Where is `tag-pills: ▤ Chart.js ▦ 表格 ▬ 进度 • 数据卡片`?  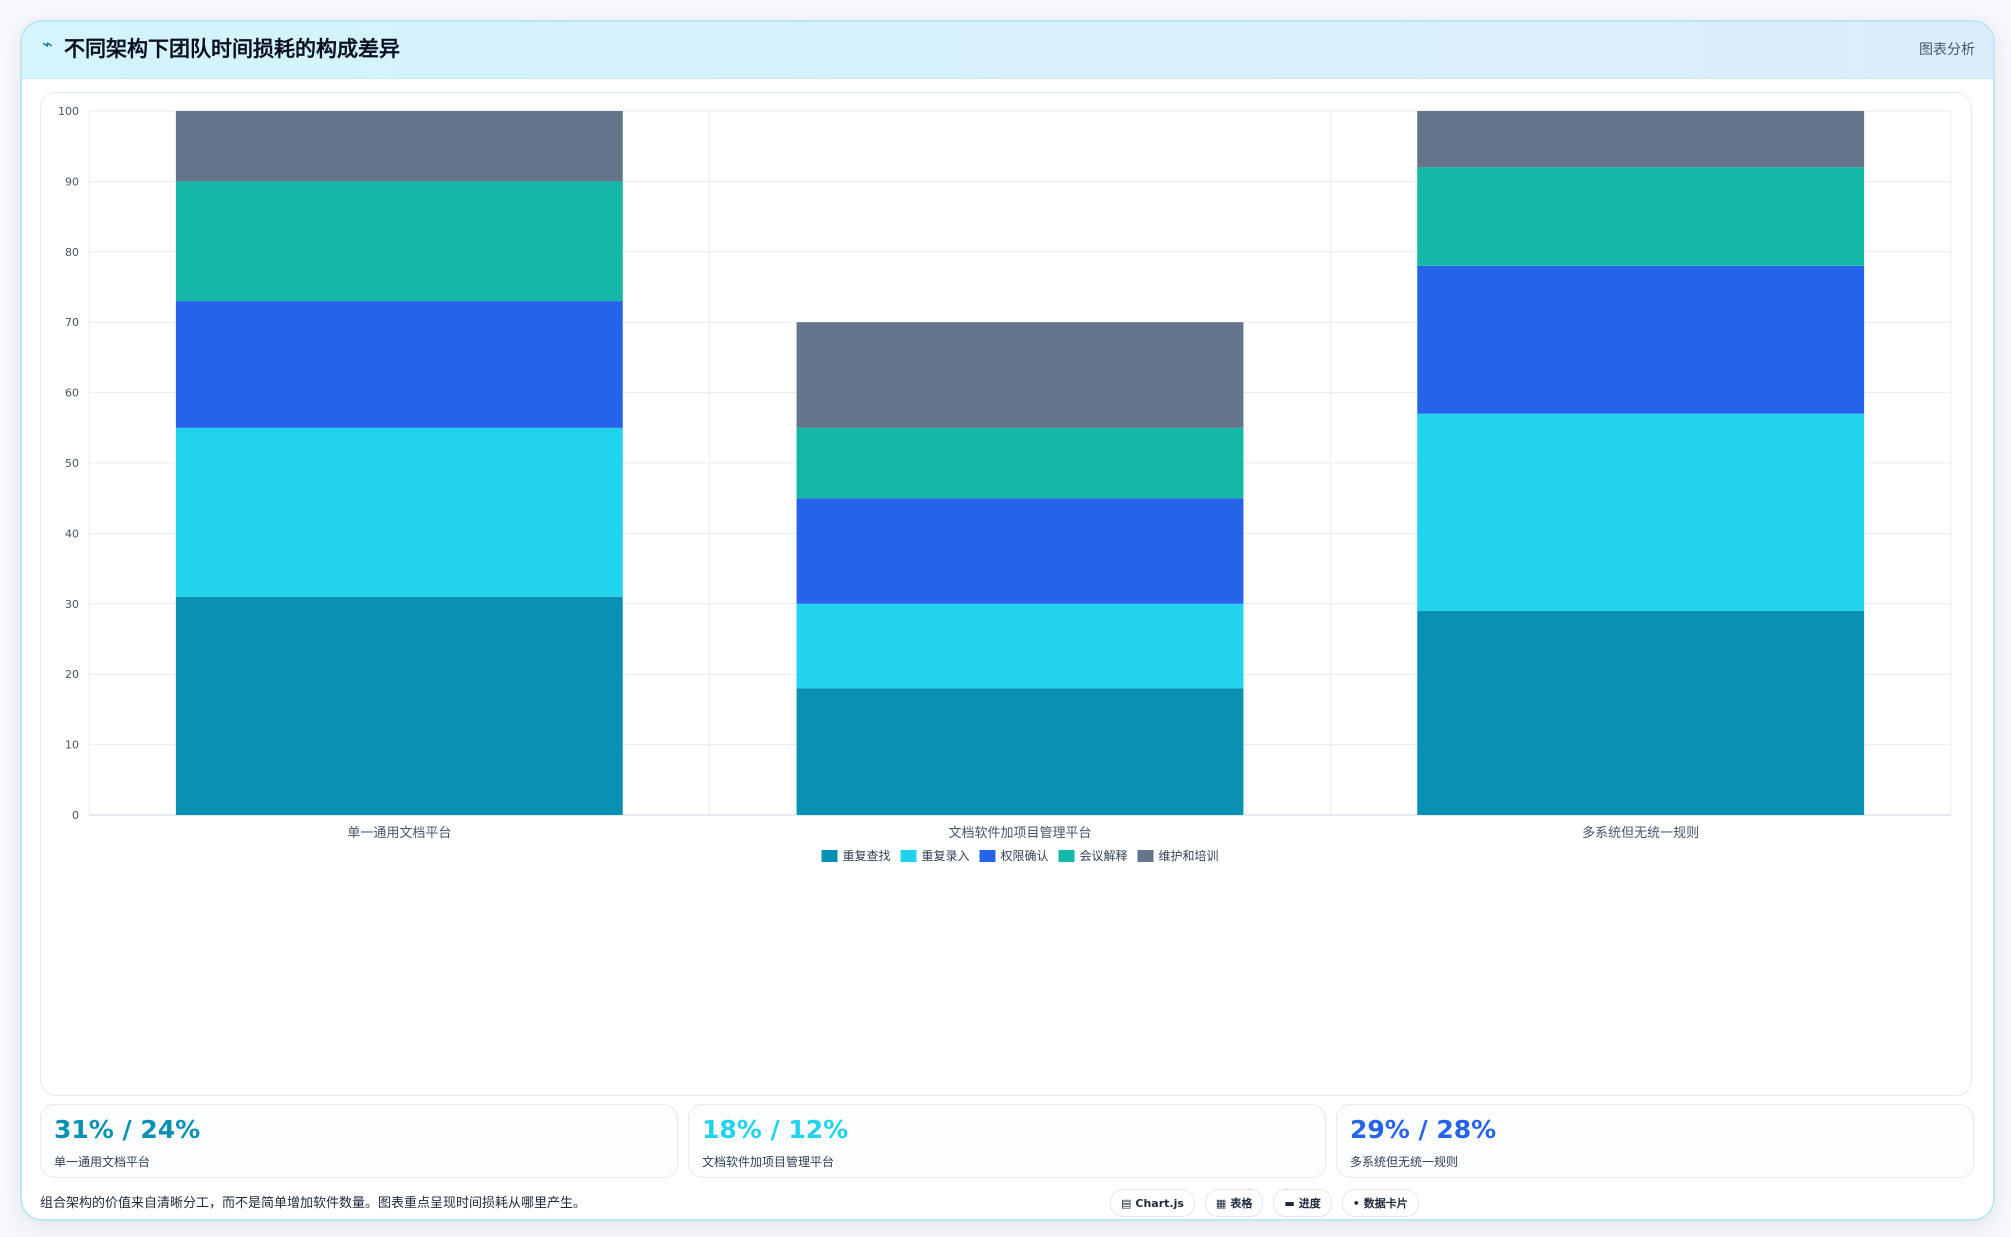 tag-pills: ▤ Chart.js ▦ 表格 ▬ 进度 • 数据卡片 is located at coordinates (1264, 1203).